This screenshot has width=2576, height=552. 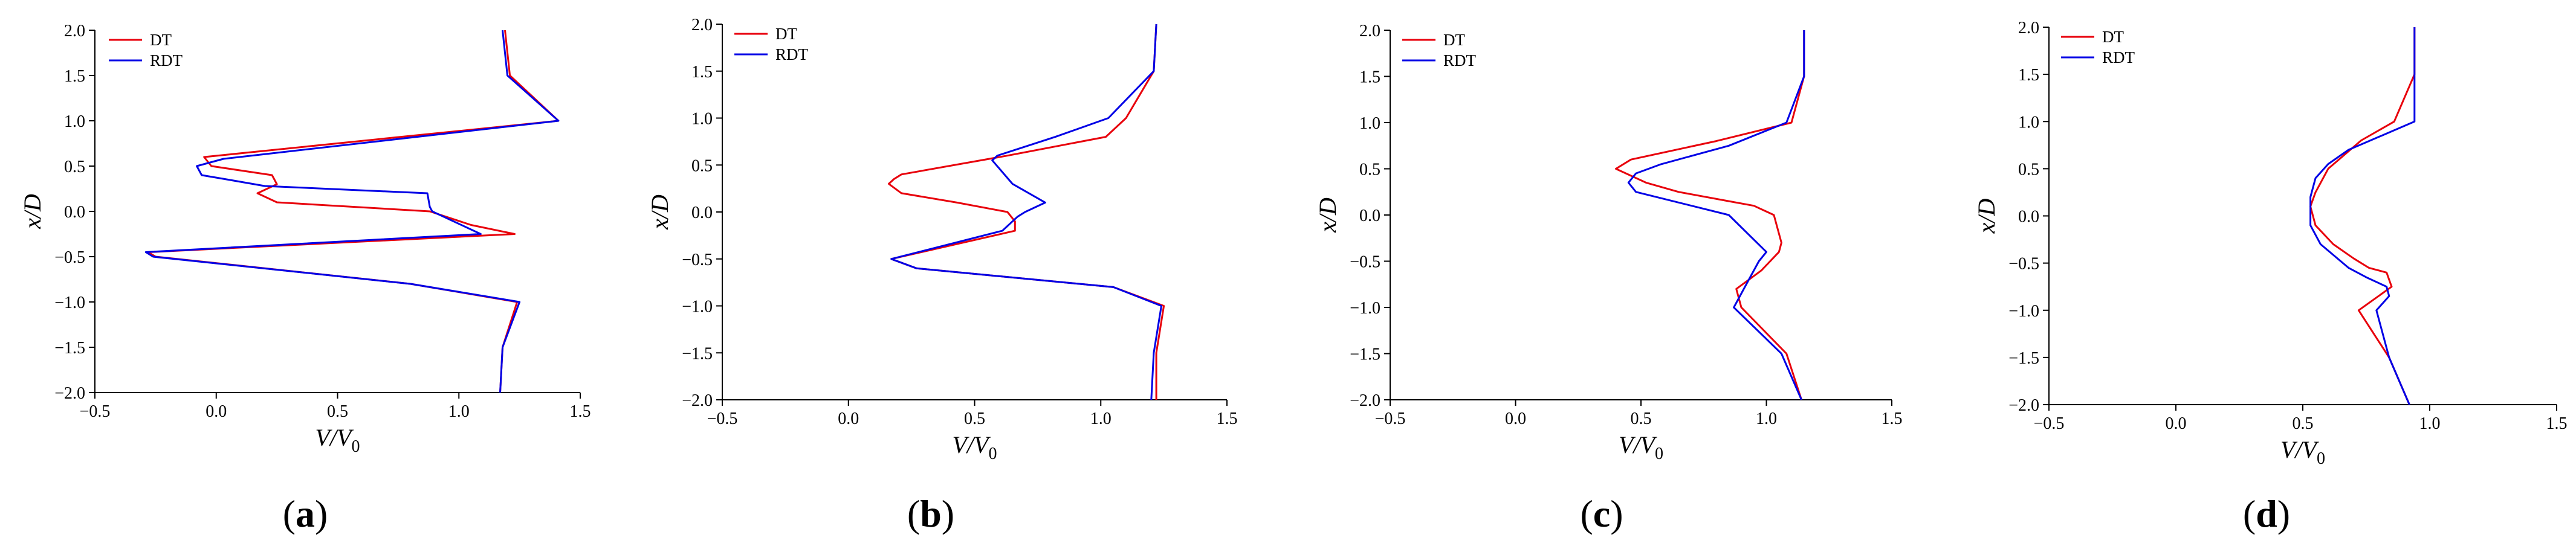 I want to click on panel-label: (a), so click(x=305, y=513).